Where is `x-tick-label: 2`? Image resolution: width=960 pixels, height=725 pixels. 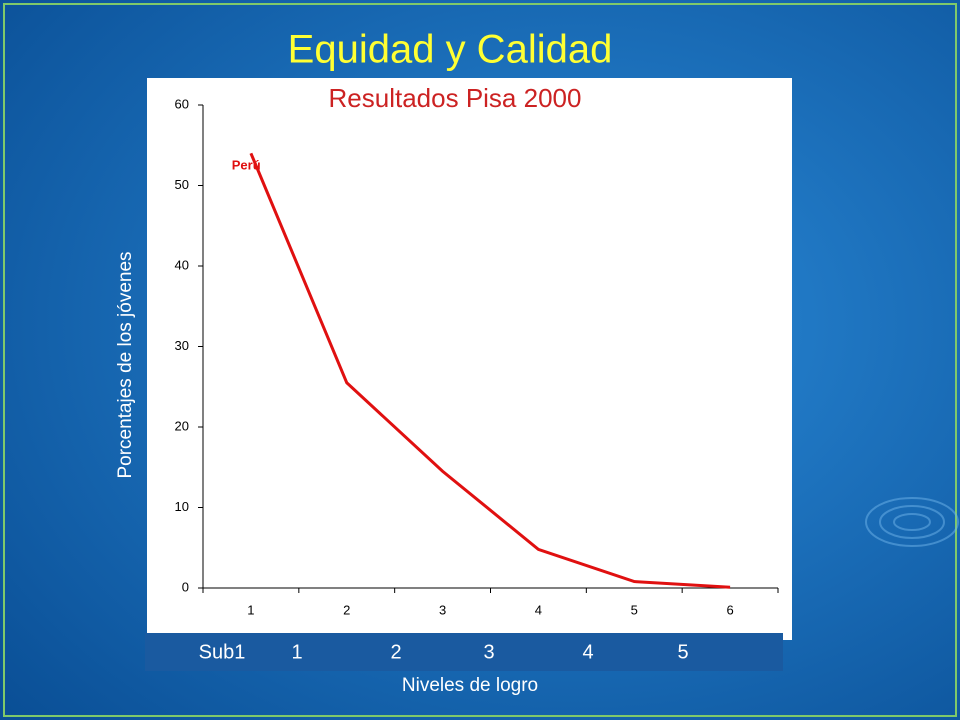 x-tick-label: 2 is located at coordinates (346, 609).